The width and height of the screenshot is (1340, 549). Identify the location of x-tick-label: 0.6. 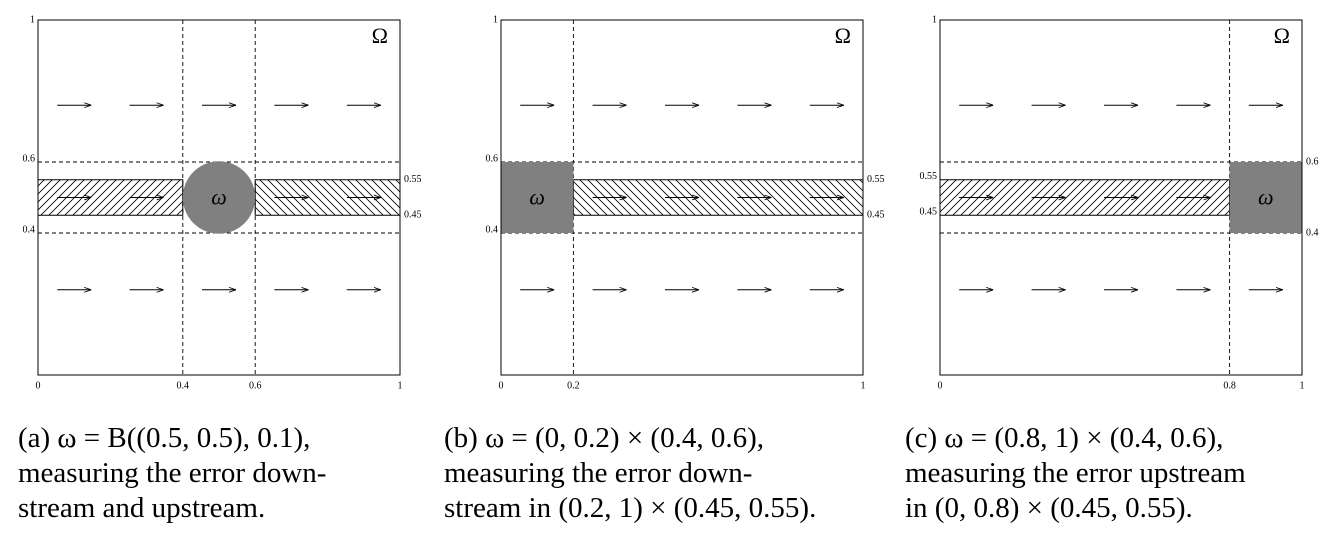
(255, 385).